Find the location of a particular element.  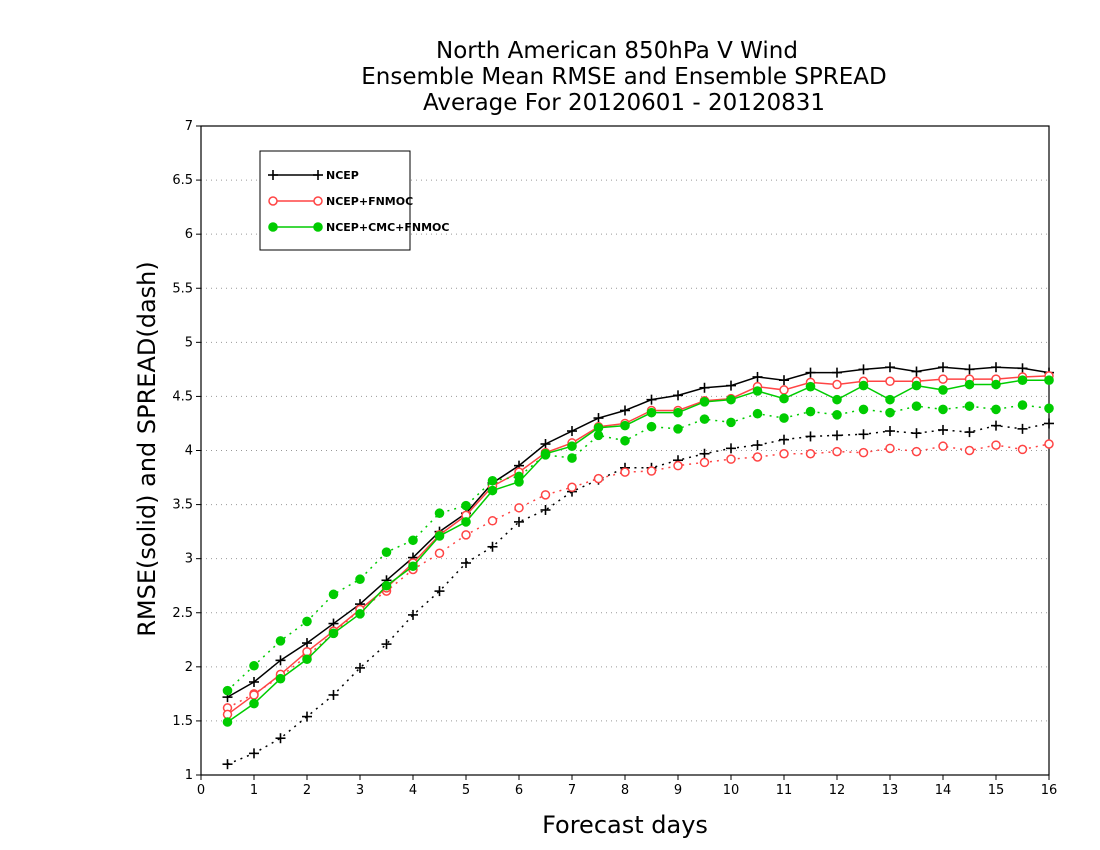

y-tick-label: 5 is located at coordinates (189, 342).